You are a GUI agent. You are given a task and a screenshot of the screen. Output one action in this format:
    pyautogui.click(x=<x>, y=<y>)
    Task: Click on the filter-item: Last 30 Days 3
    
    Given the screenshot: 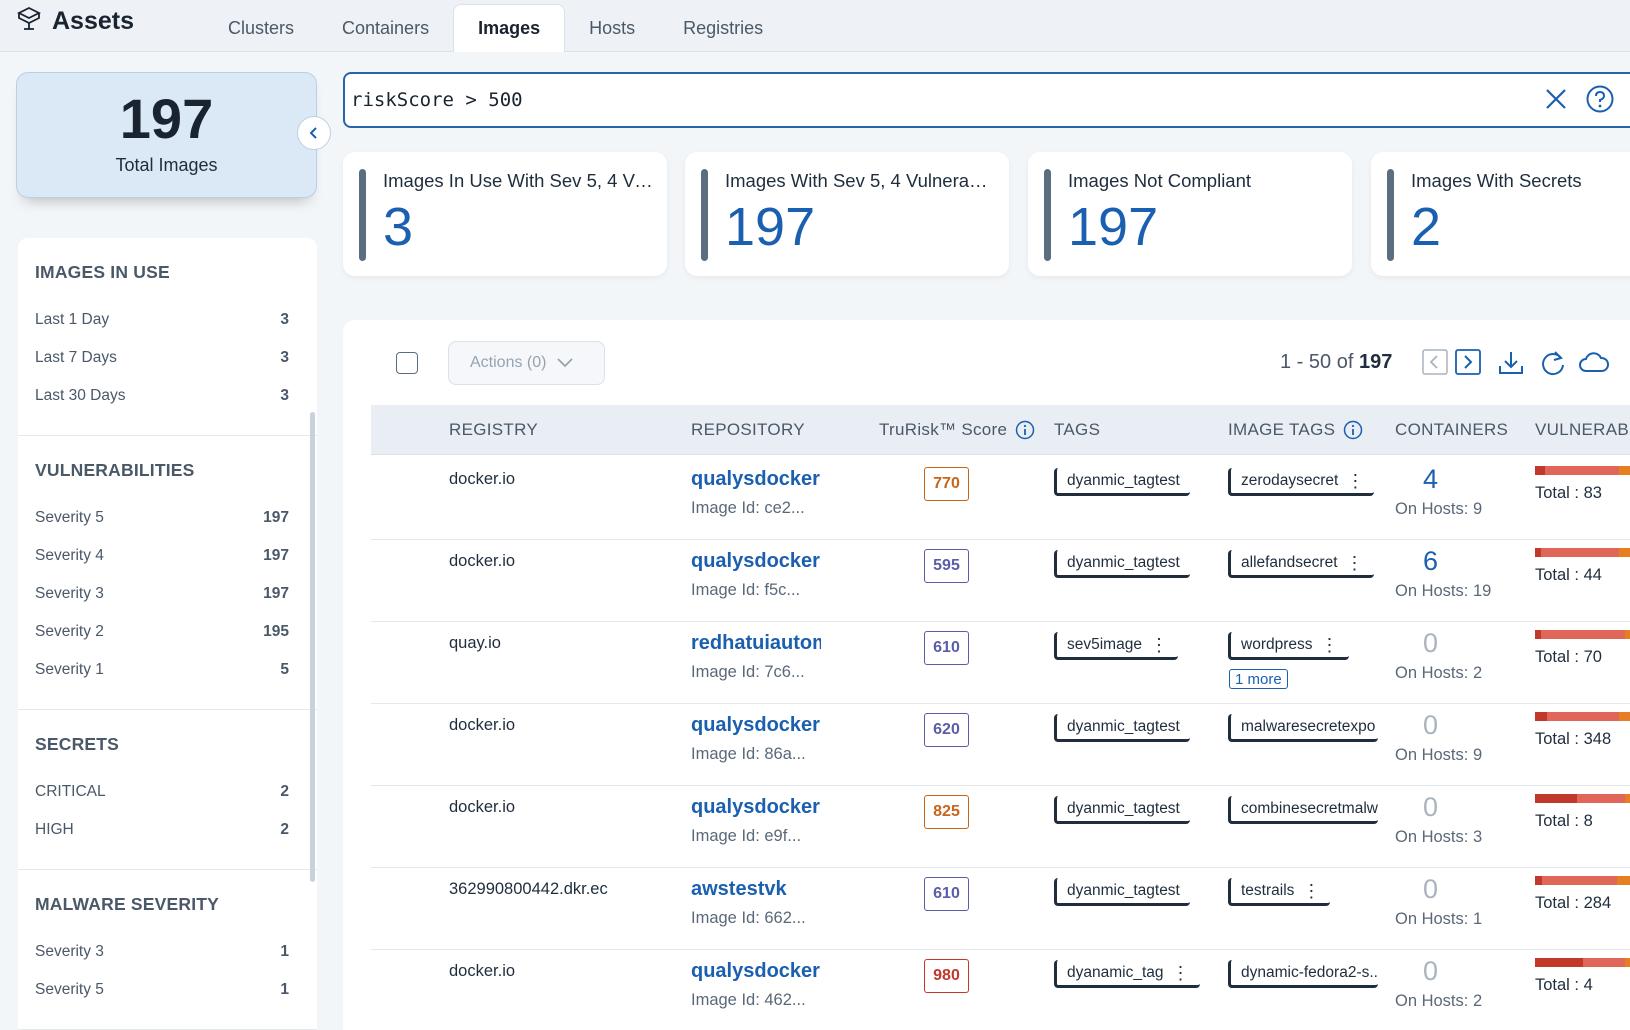 What is the action you would take?
    pyautogui.click(x=176, y=396)
    